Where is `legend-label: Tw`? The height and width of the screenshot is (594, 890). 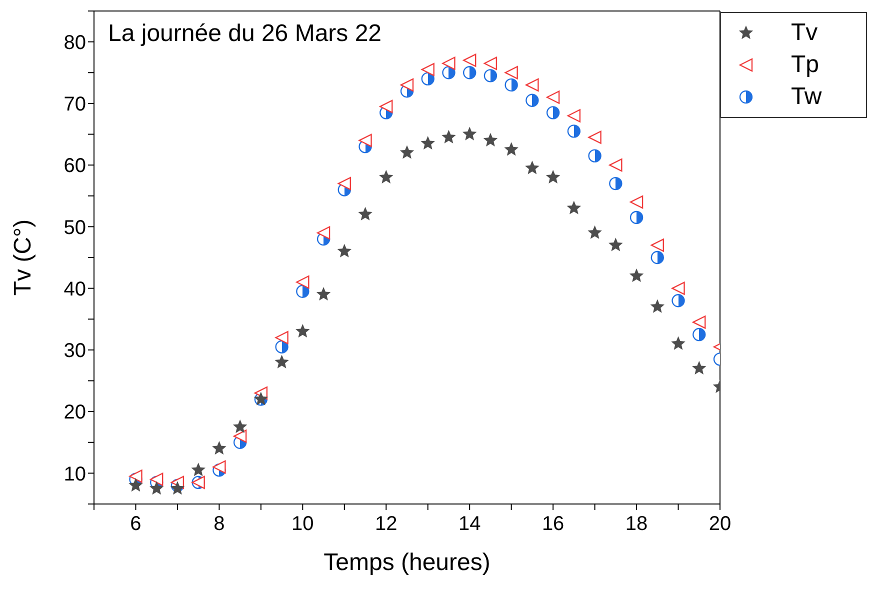
legend-label: Tw is located at coordinates (806, 97).